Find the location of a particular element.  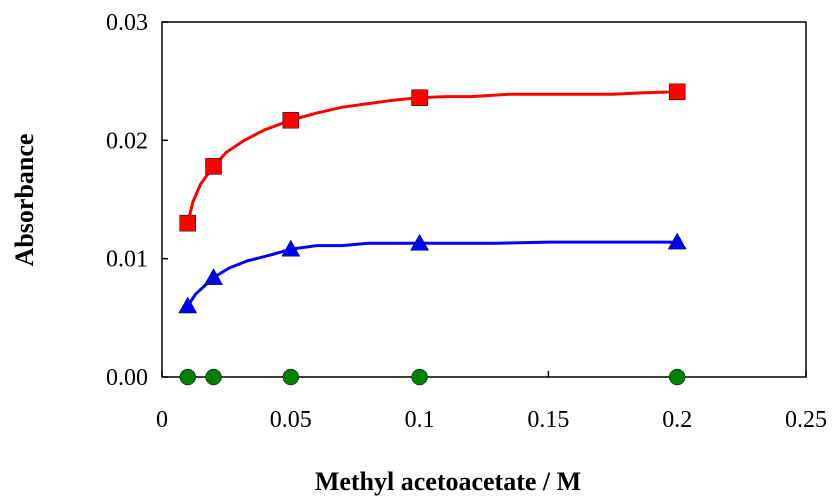

y-tick-label: 0.03 is located at coordinates (127, 23).